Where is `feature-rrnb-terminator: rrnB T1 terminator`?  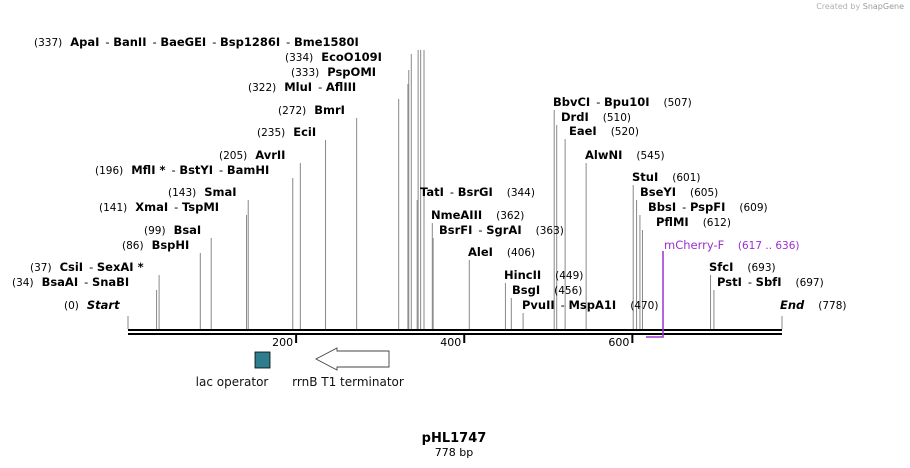 feature-rrnb-terminator: rrnB T1 terminator is located at coordinates (348, 368).